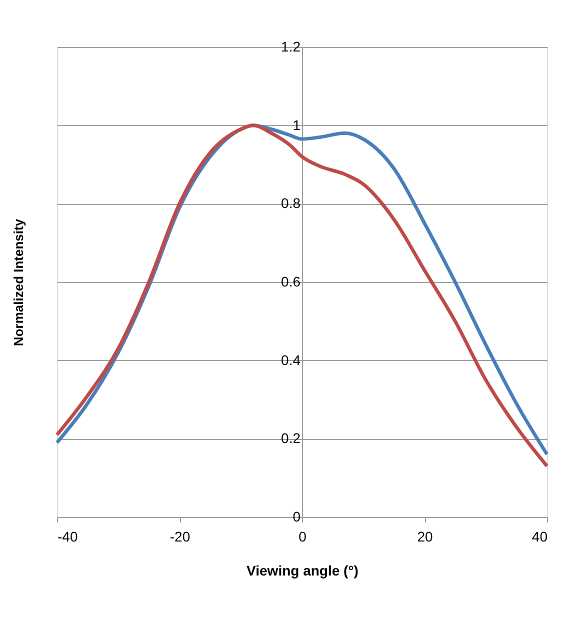 This screenshot has width=563, height=634. Describe the element at coordinates (296, 124) in the screenshot. I see `y-tick-label: 1` at that location.